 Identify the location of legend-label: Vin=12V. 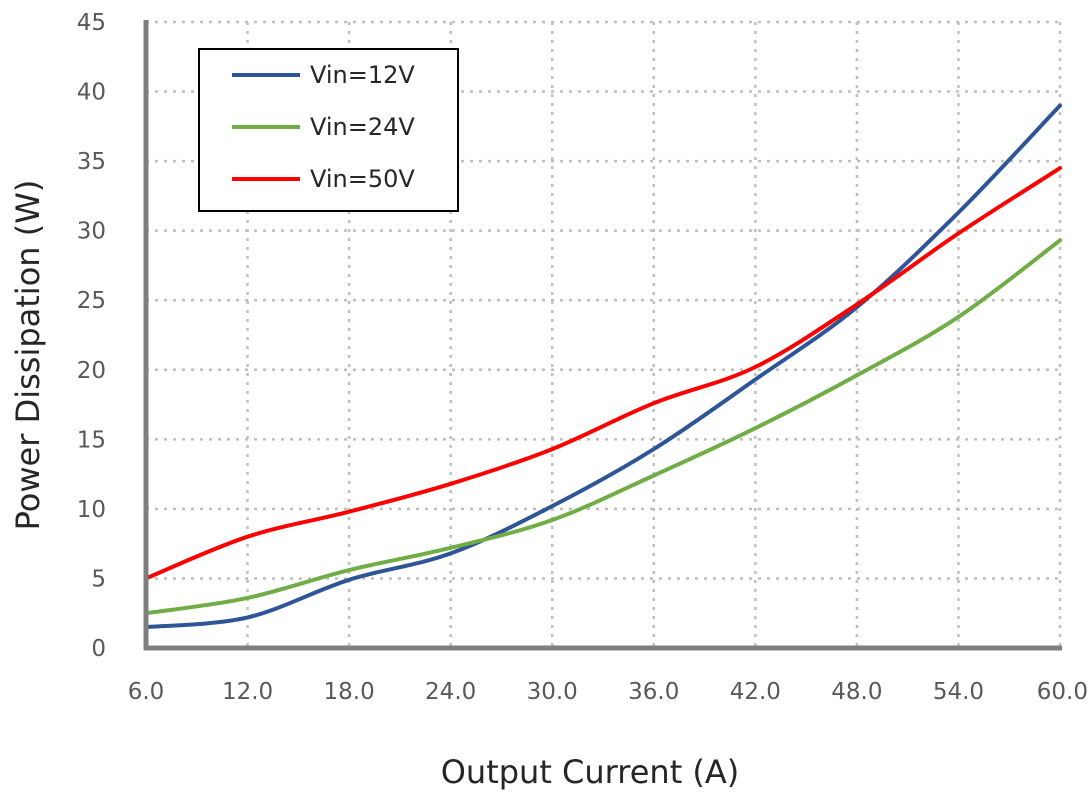
(362, 75).